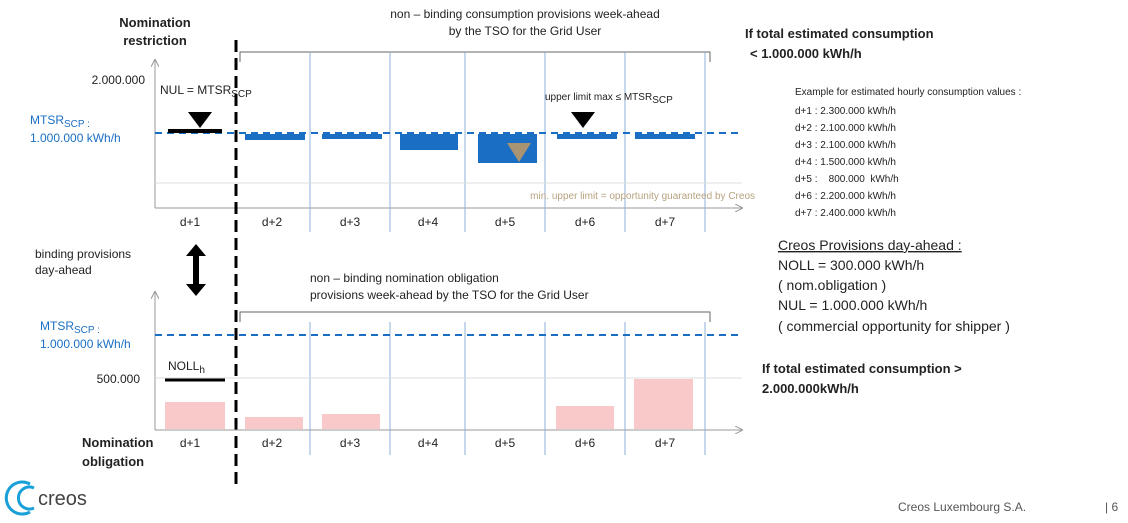 Image resolution: width=1128 pixels, height=523 pixels. What do you see at coordinates (810, 388) in the screenshot?
I see `heading: 2.000.000kWh/h` at bounding box center [810, 388].